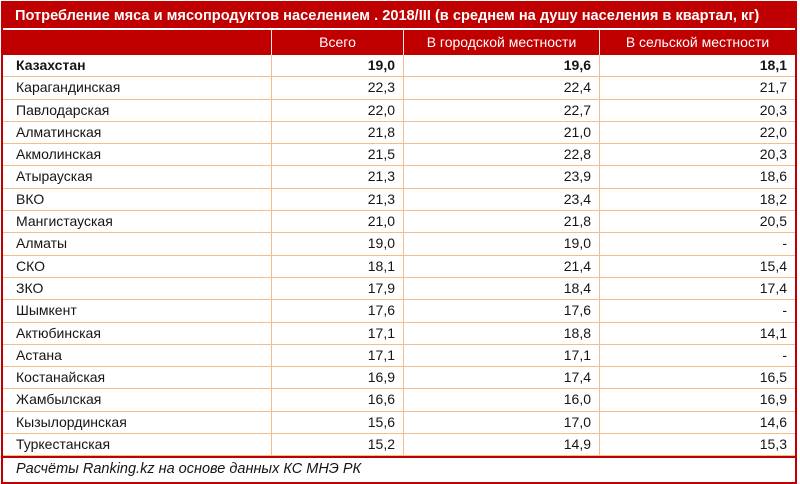 Image resolution: width=800 pixels, height=484 pixels. Describe the element at coordinates (501, 110) in the screenshot. I see `value-cell: 22,7` at that location.